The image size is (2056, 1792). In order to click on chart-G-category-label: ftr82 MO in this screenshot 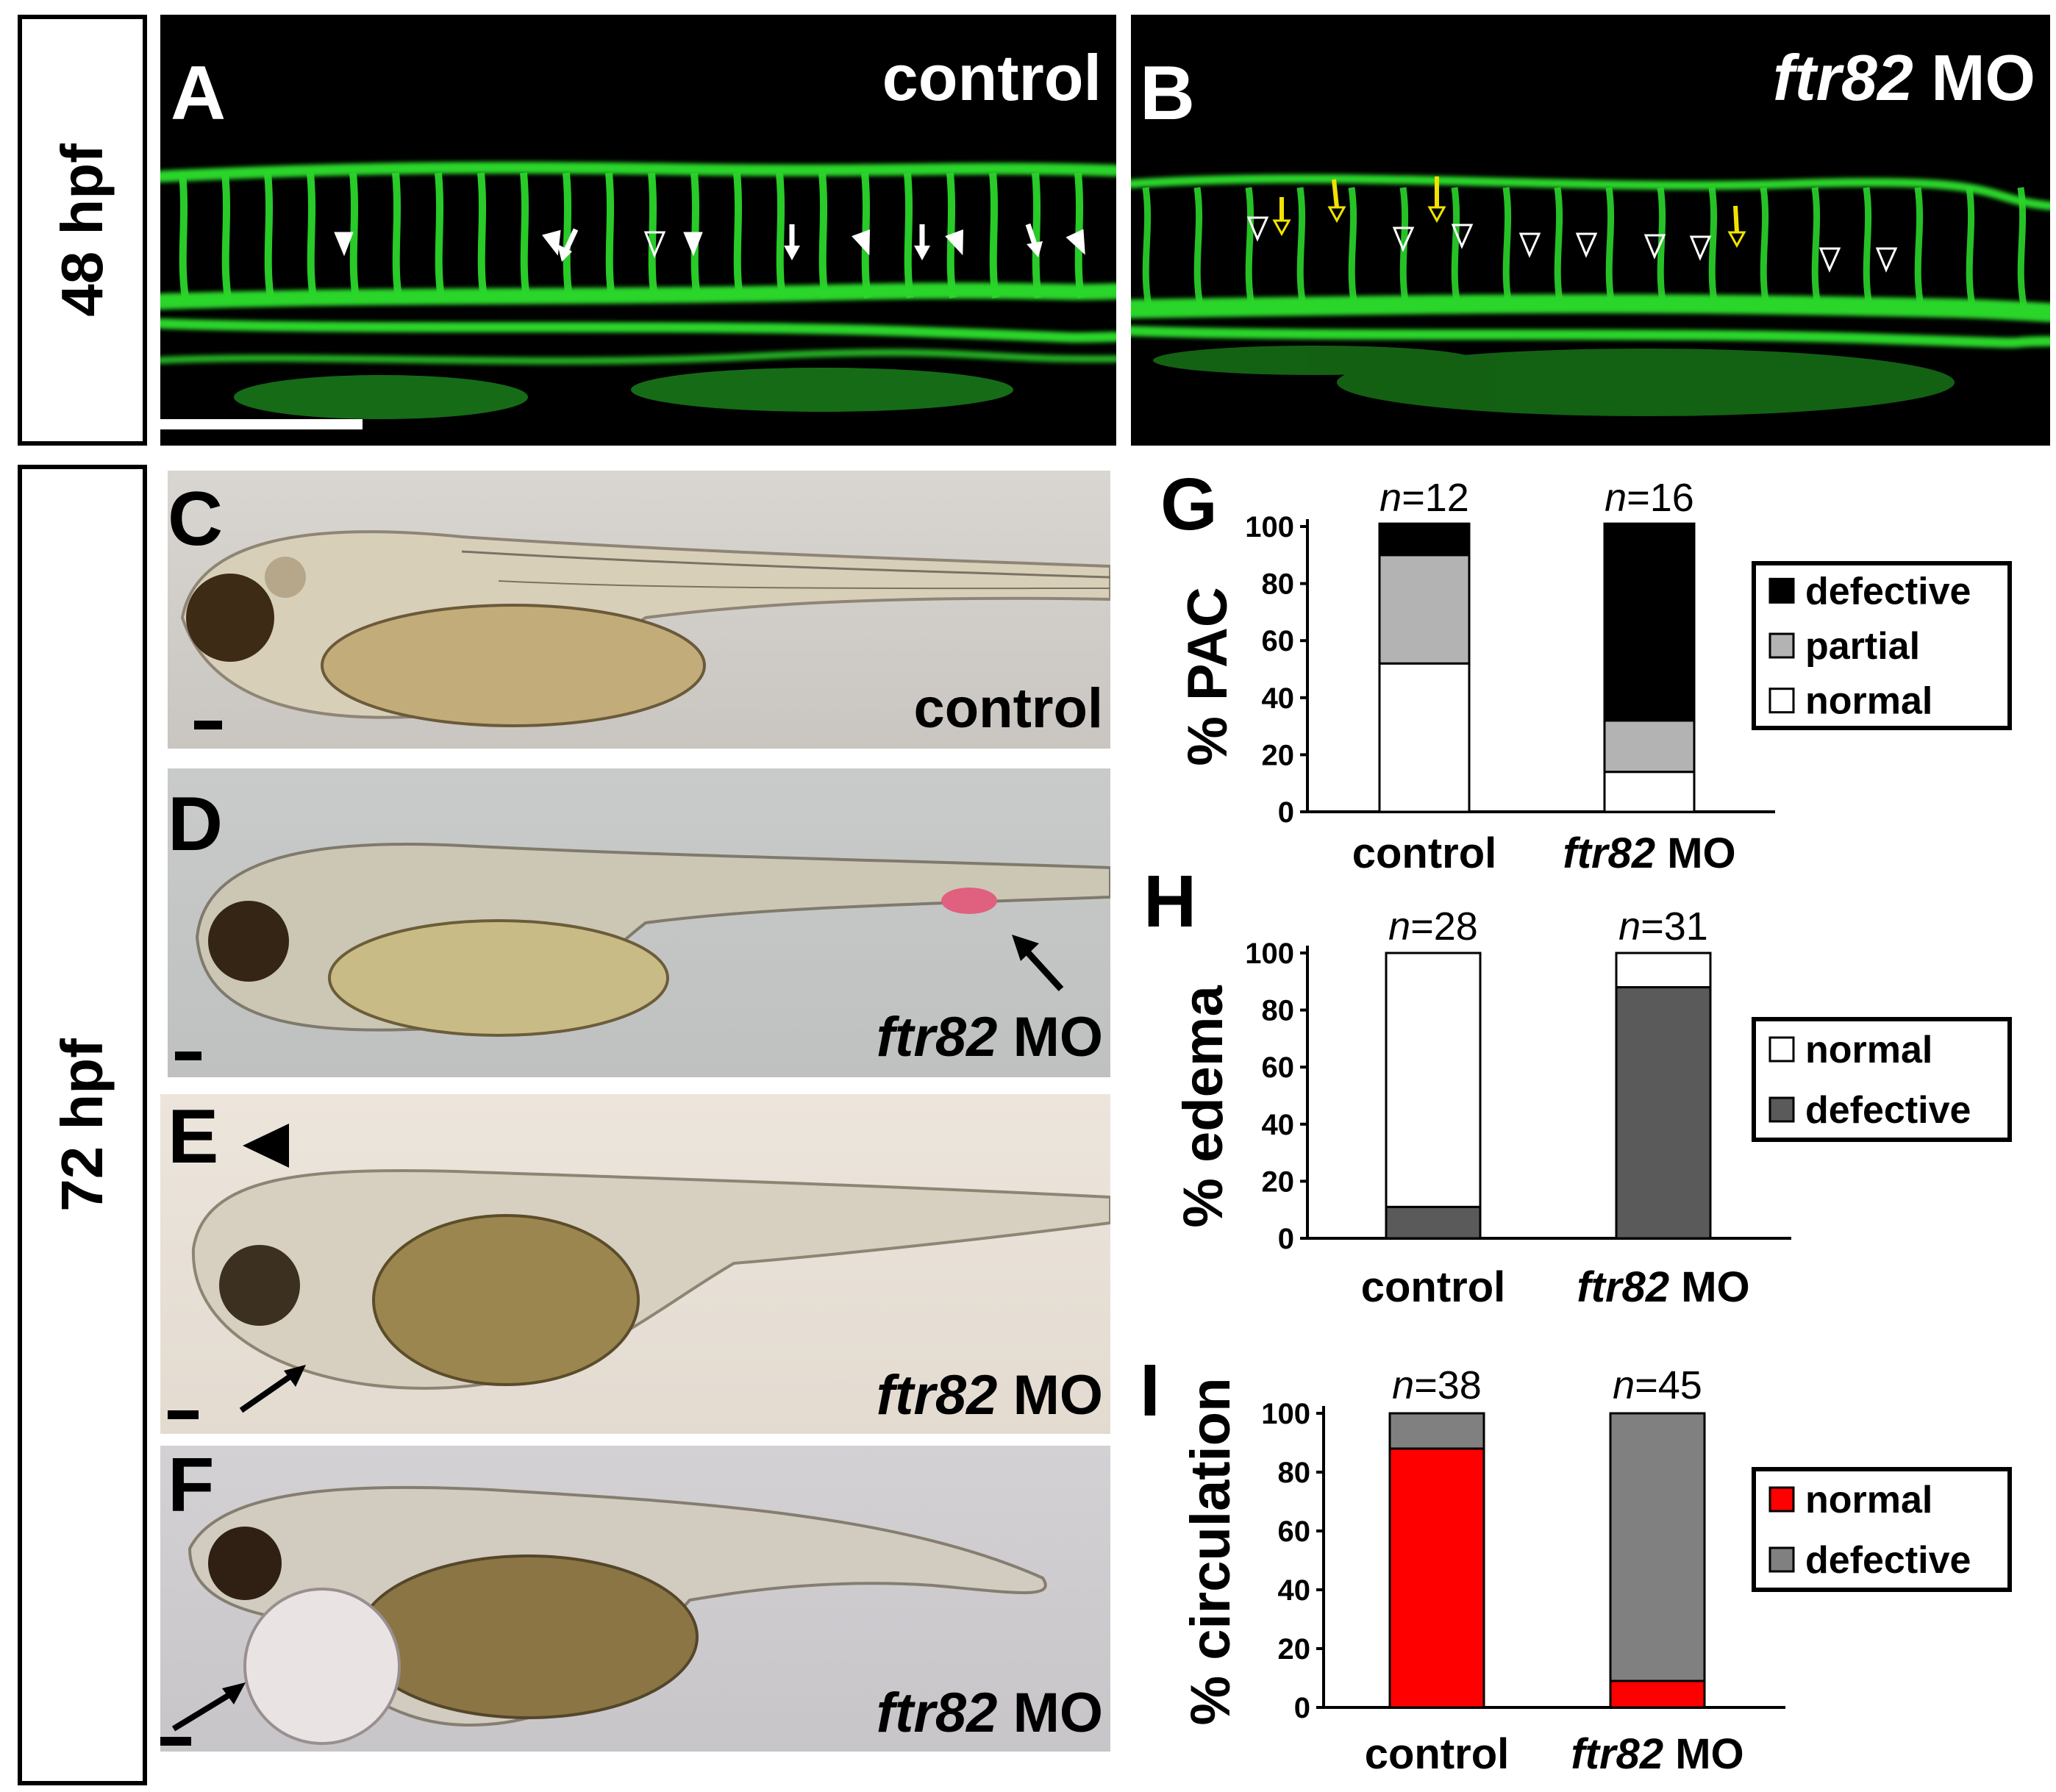, I will do `click(1649, 853)`.